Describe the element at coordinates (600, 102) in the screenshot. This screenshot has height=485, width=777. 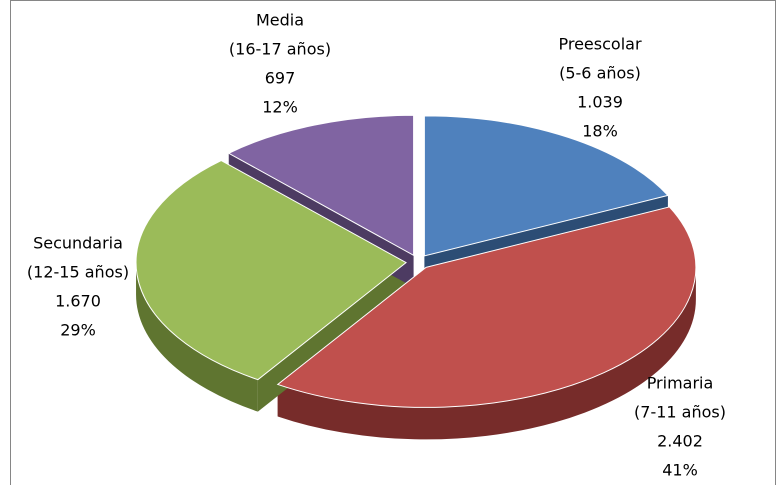
I see `value-label: 1.039` at that location.